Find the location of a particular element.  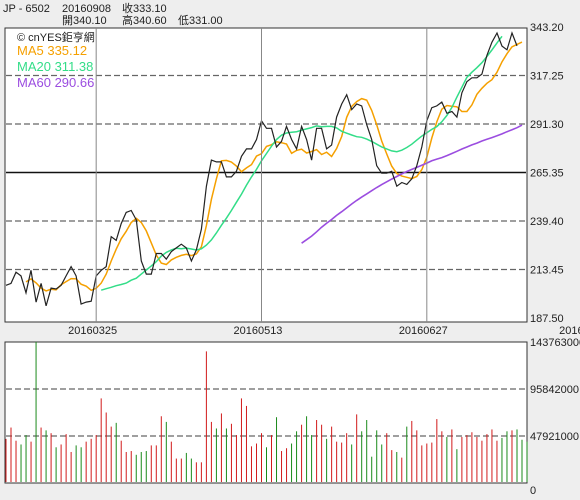

price-y-tick-label: 317.25 is located at coordinates (547, 77).